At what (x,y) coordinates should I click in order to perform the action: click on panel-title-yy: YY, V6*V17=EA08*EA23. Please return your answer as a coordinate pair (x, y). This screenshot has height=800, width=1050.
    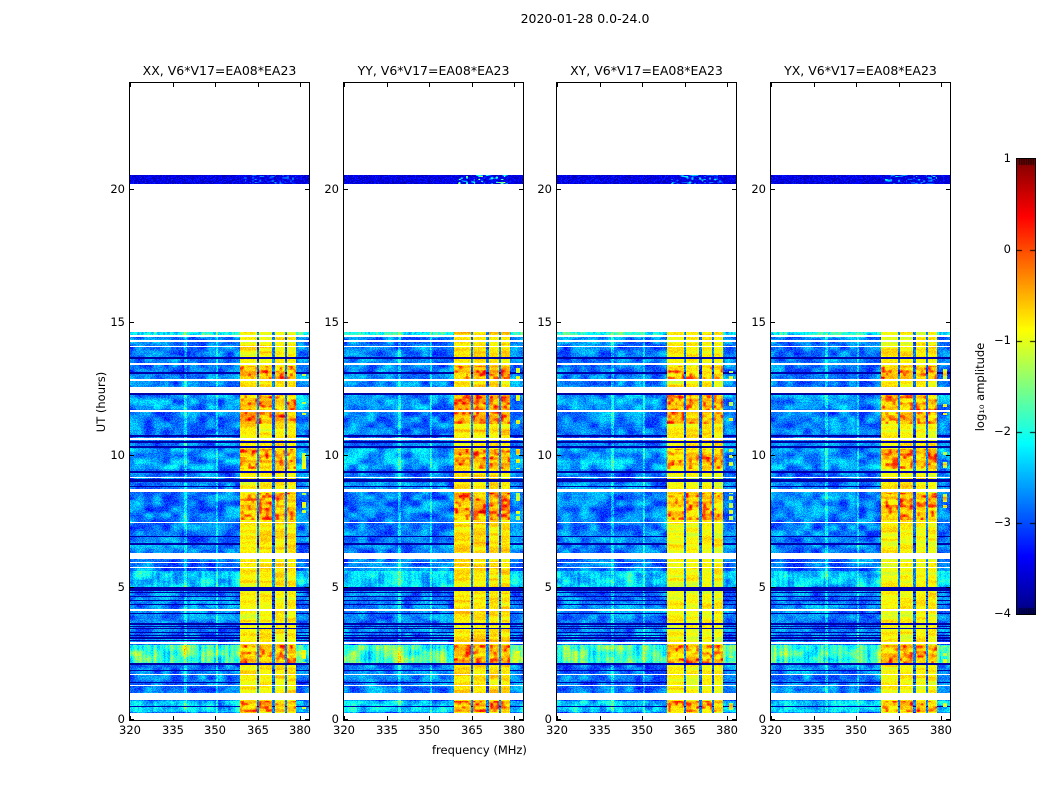
    Looking at the image, I should click on (433, 70).